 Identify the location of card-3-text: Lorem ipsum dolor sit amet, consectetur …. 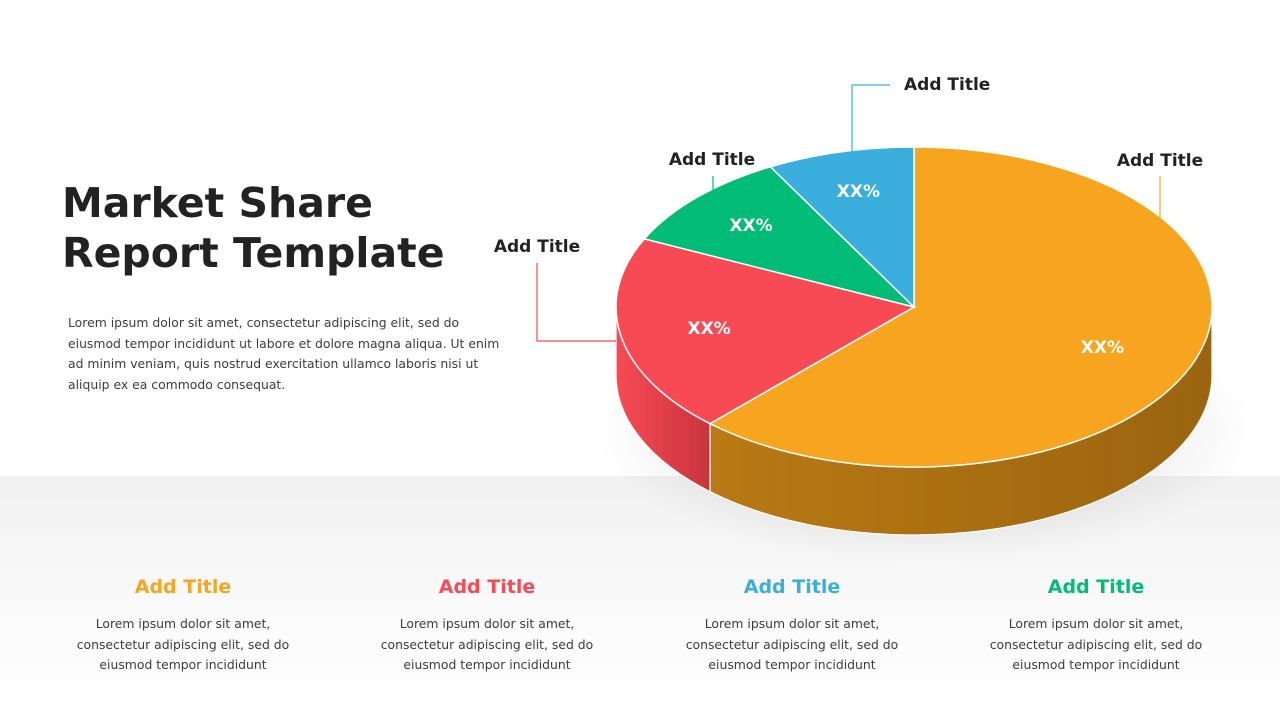
(792, 644).